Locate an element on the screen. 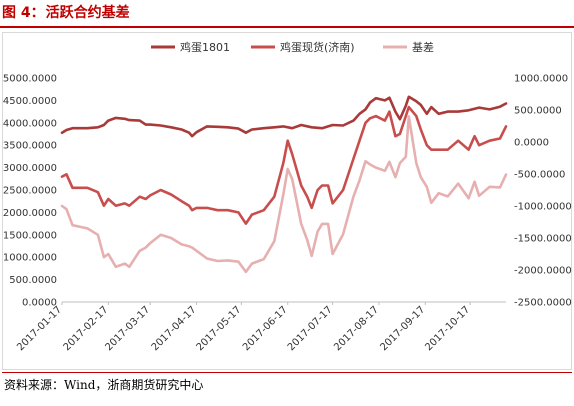 The image size is (574, 406). x-tick-label: 2017-07-17 is located at coordinates (310, 328).